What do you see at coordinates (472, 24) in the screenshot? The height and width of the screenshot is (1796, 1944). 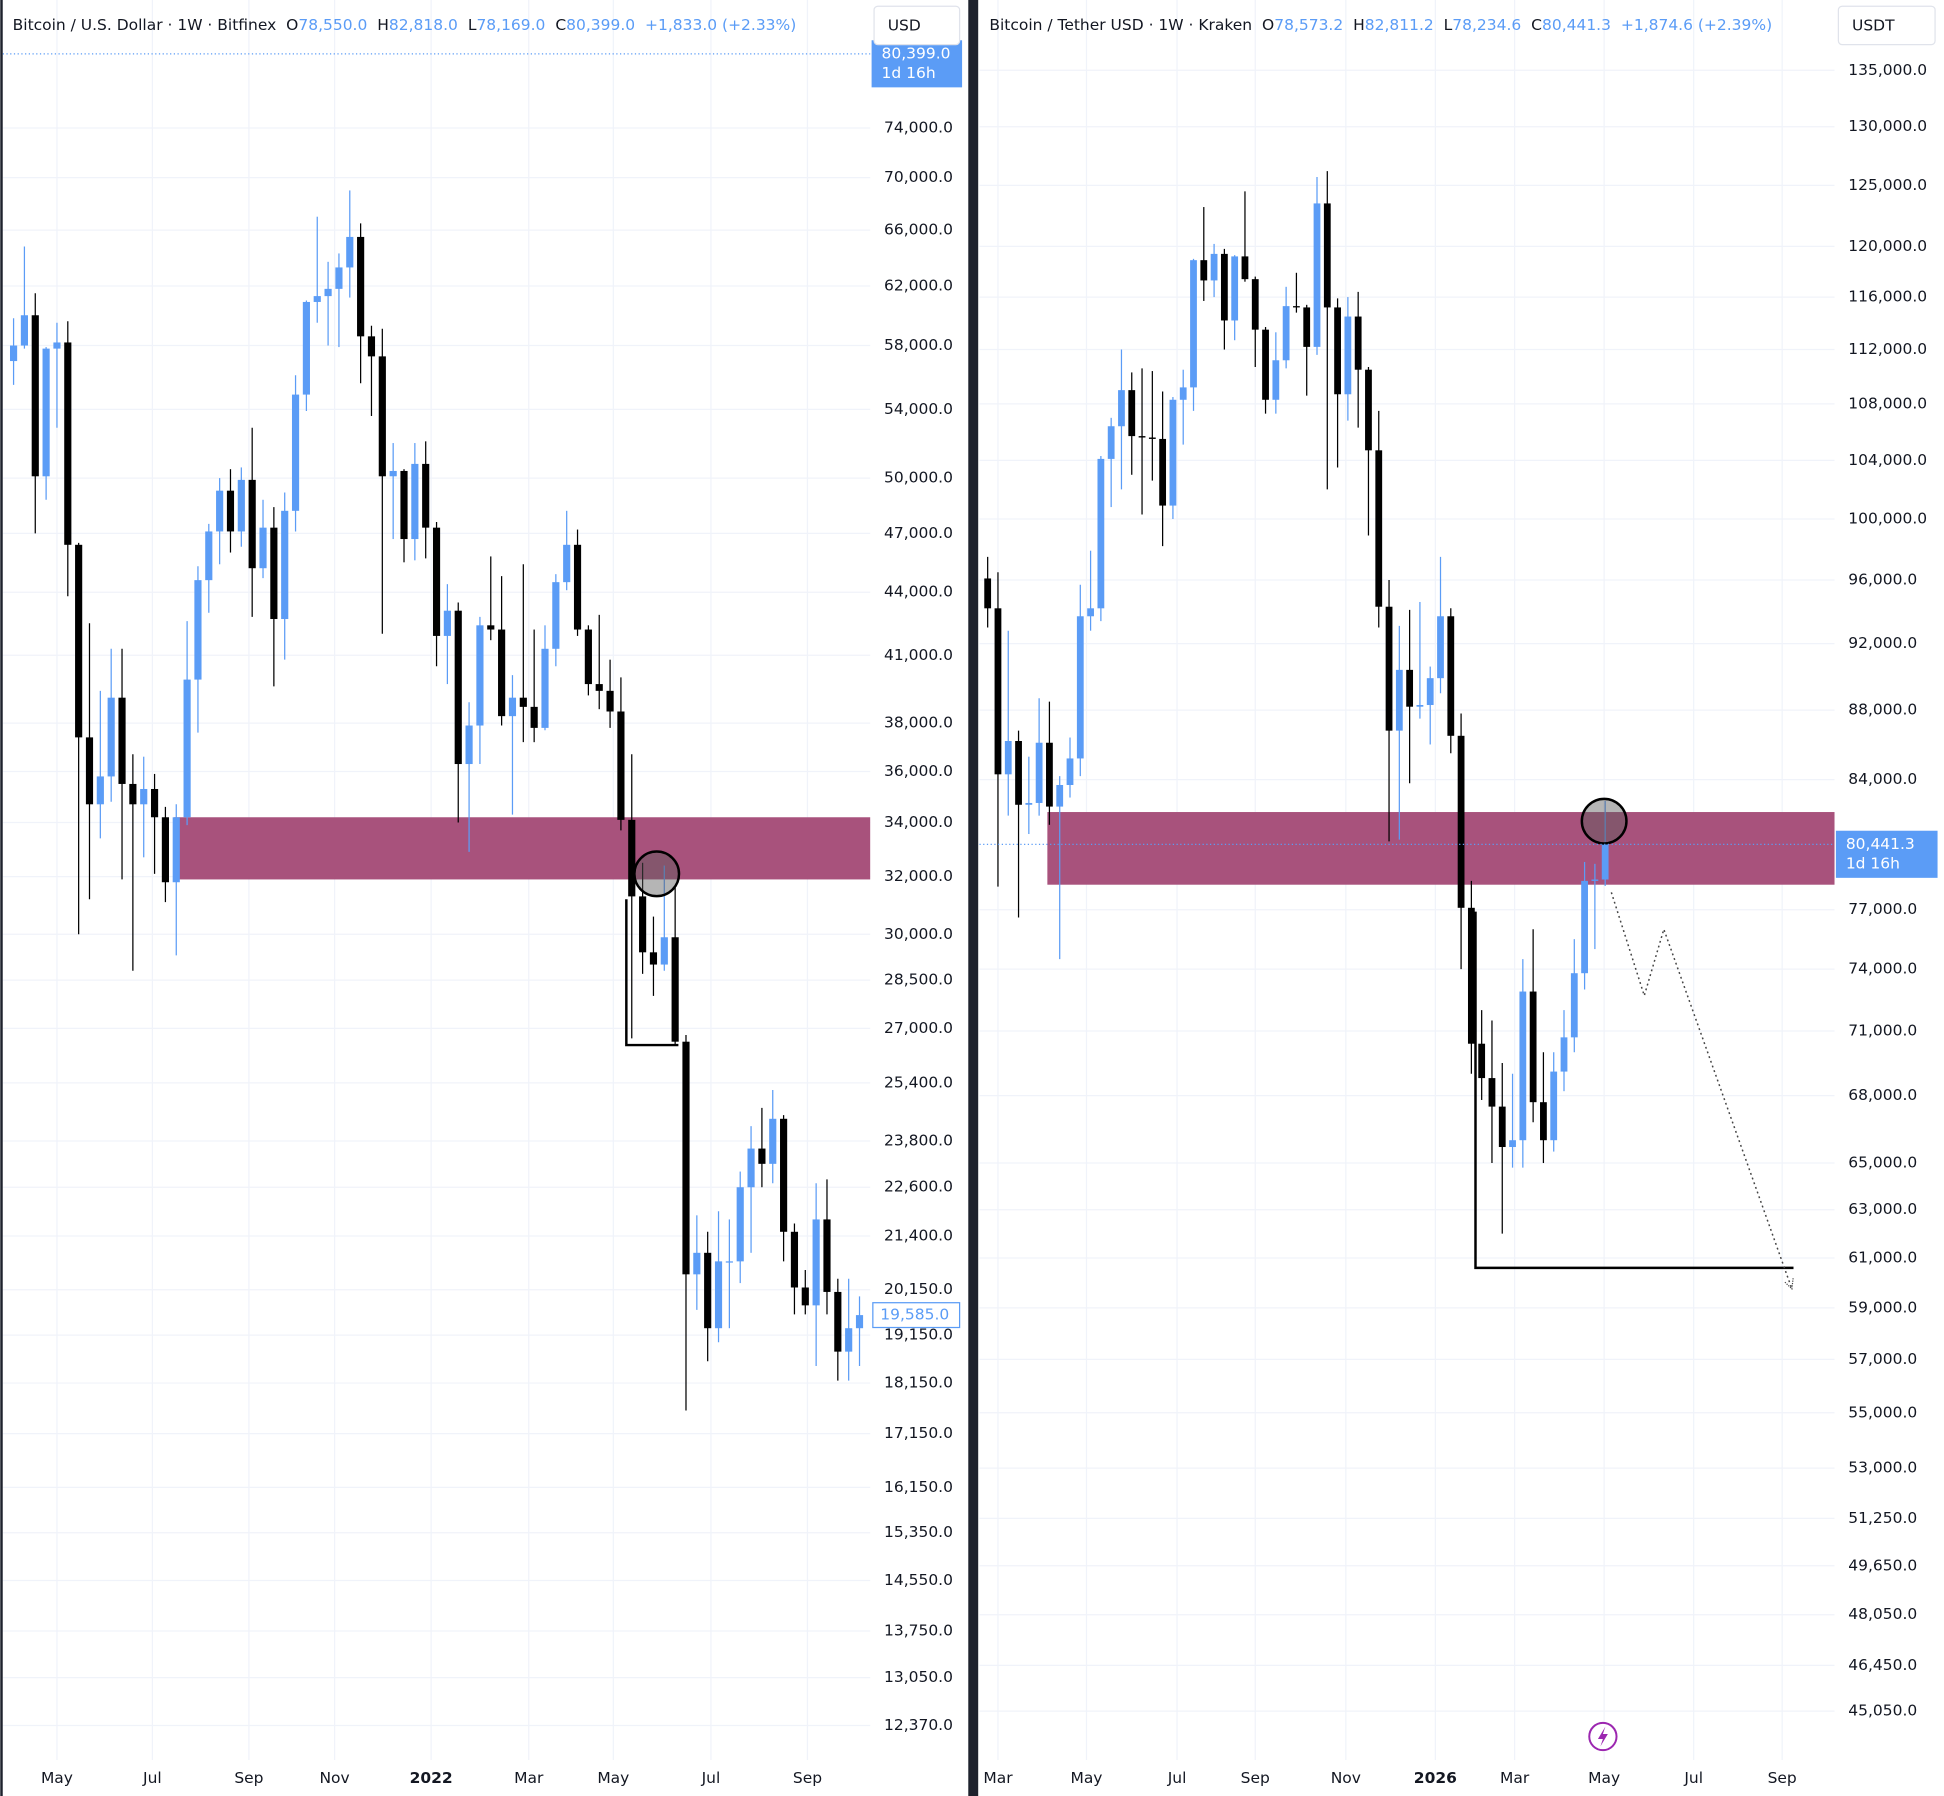 I see `ohlc-key: L` at bounding box center [472, 24].